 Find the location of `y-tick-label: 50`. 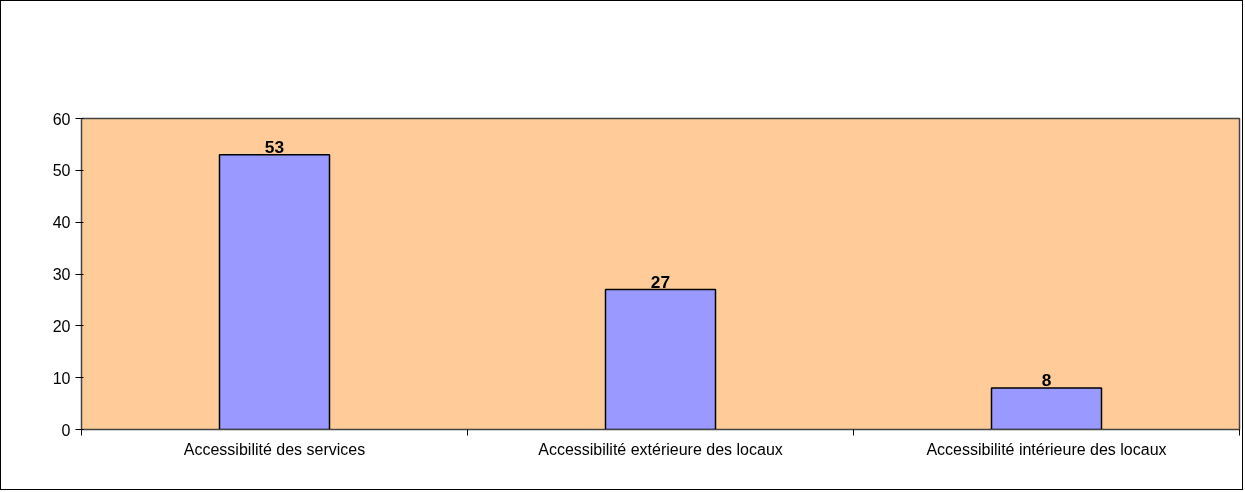

y-tick-label: 50 is located at coordinates (61, 171).